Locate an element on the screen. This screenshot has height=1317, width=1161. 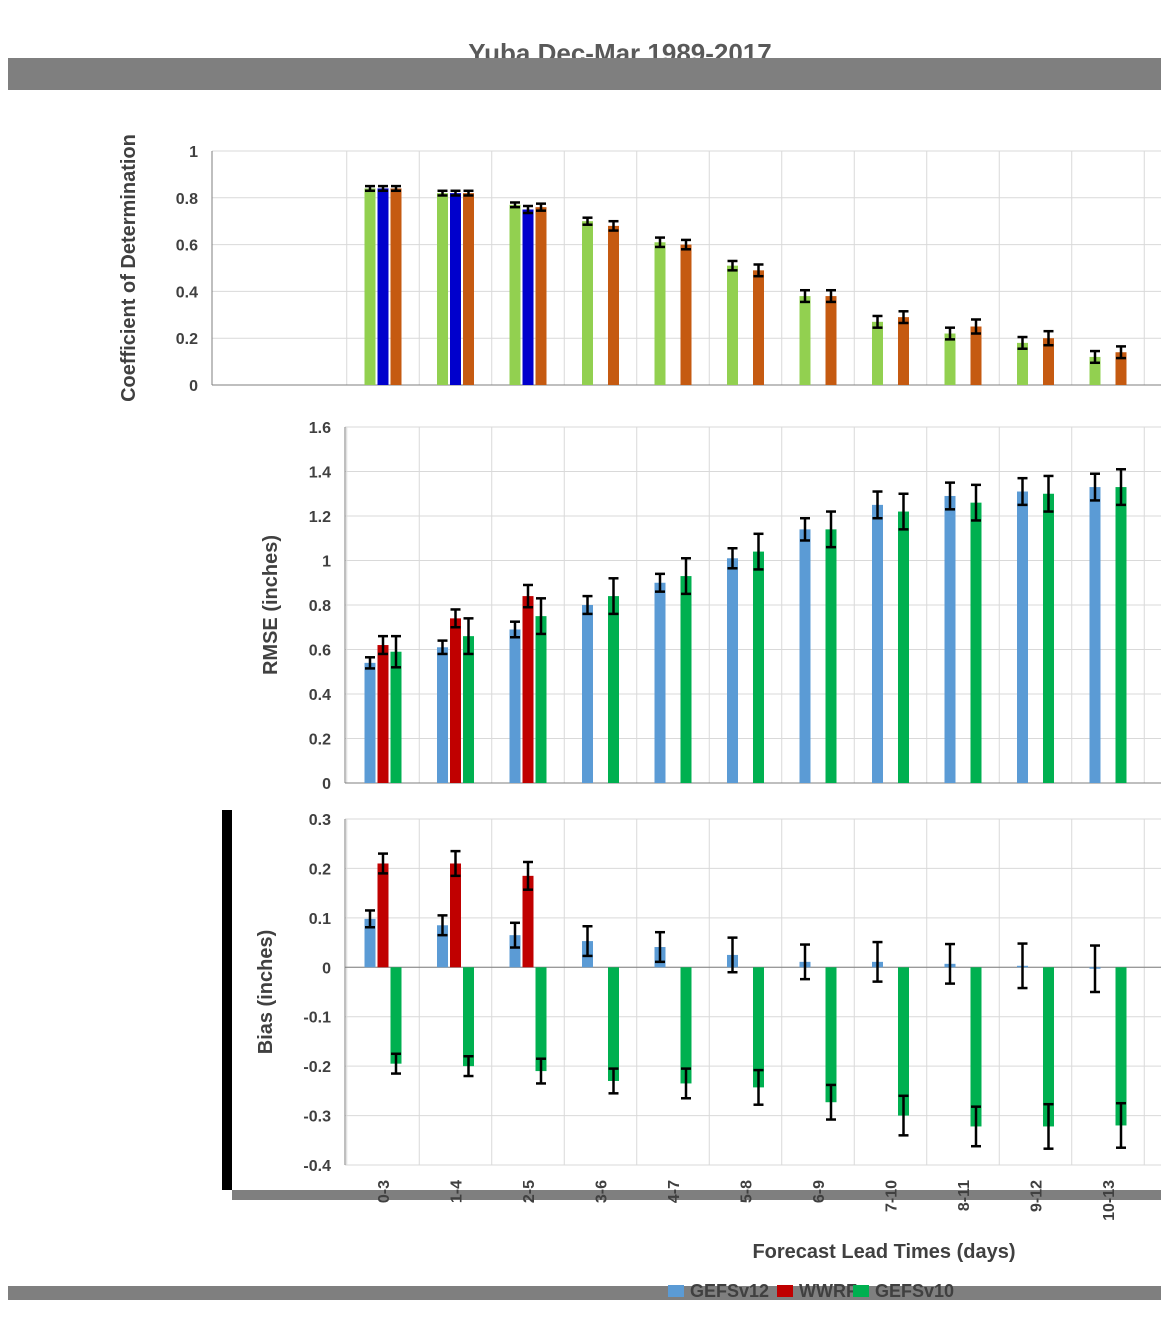
x-tick-label: 0-3 is located at coordinates (384, 1191).